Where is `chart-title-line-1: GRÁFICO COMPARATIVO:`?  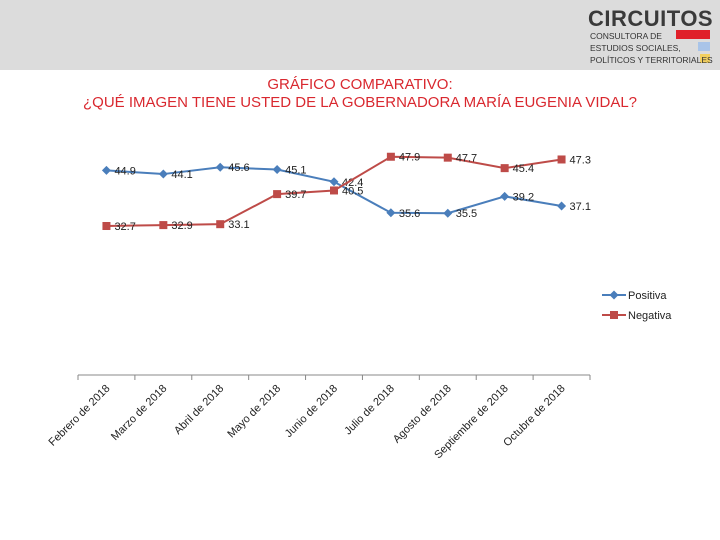 chart-title-line-1: GRÁFICO COMPARATIVO: is located at coordinates (360, 84).